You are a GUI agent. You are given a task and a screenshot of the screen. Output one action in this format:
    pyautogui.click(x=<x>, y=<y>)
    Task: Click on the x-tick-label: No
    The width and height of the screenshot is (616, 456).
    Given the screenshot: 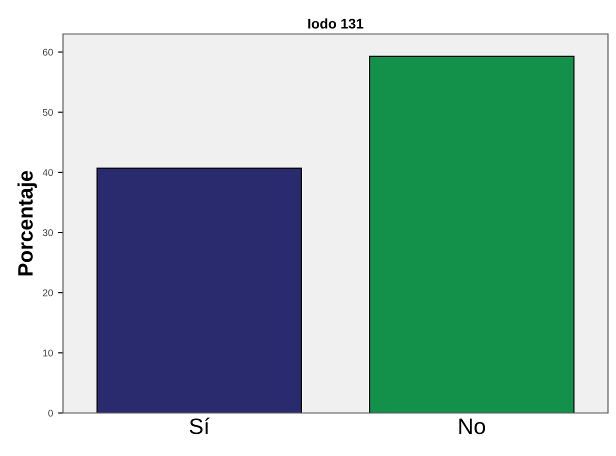 What is the action you would take?
    pyautogui.click(x=472, y=426)
    